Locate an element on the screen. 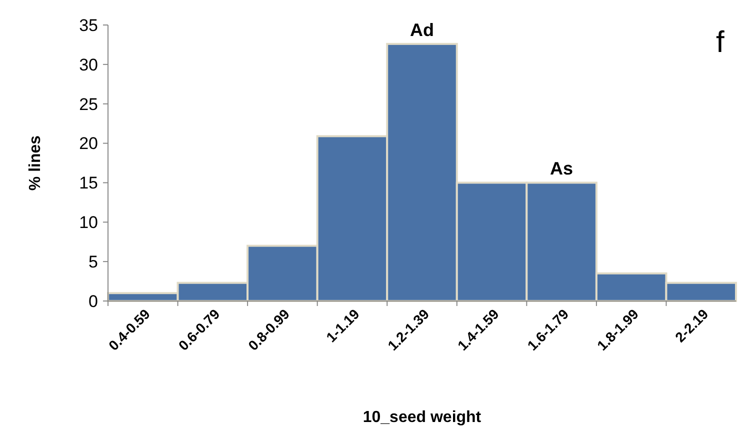  annotation: As is located at coordinates (562, 168).